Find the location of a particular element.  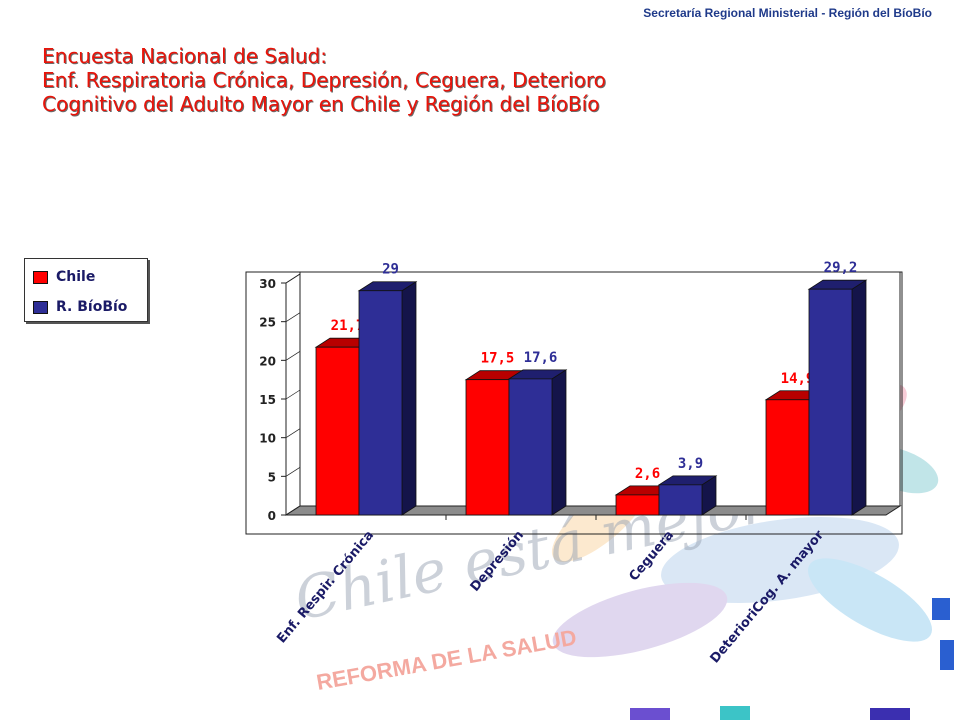

data-label-chile: 17,5 is located at coordinates (498, 359).